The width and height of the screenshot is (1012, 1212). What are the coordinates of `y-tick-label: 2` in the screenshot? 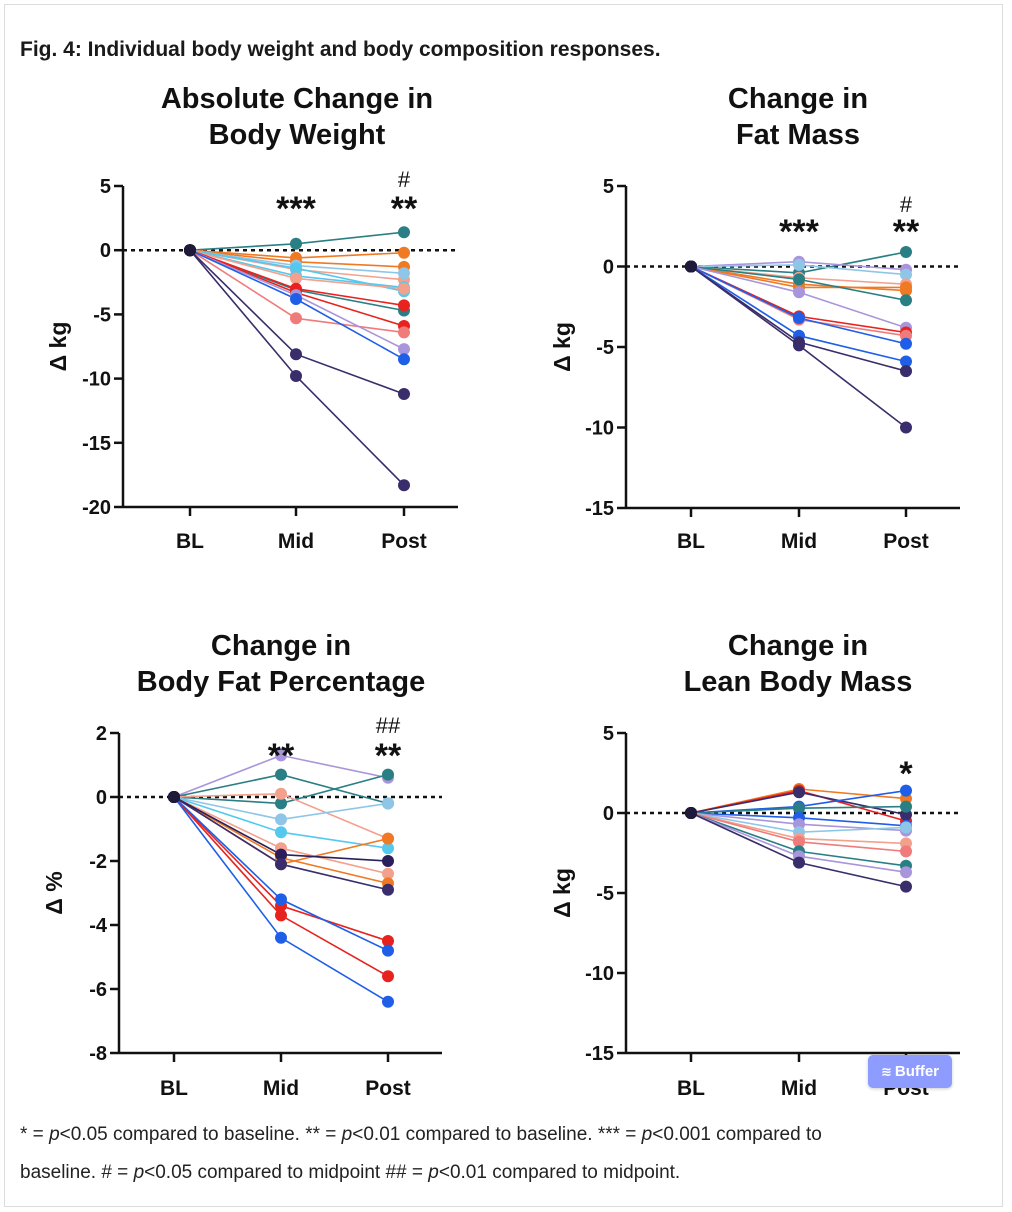 It's located at (101, 734).